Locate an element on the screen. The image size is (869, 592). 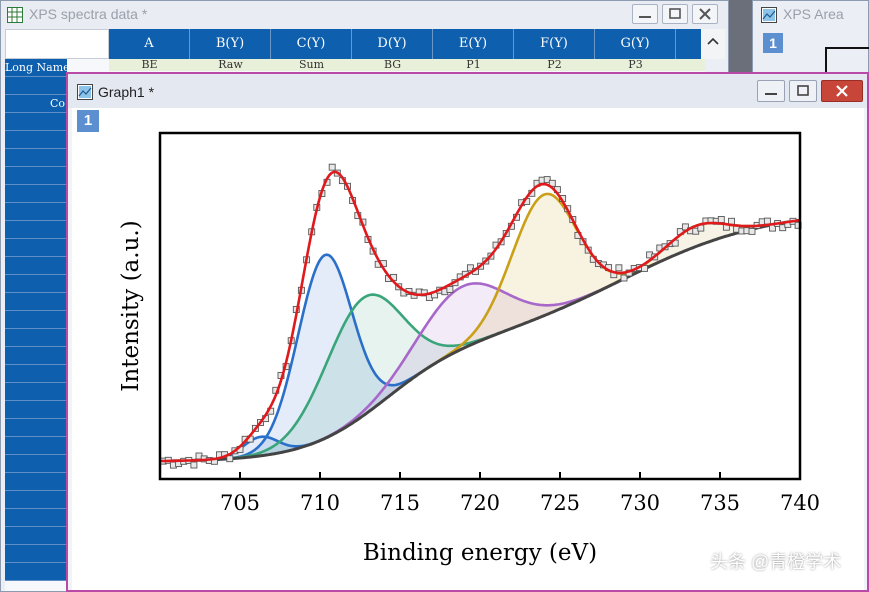
column-header: A is located at coordinates (149, 44).